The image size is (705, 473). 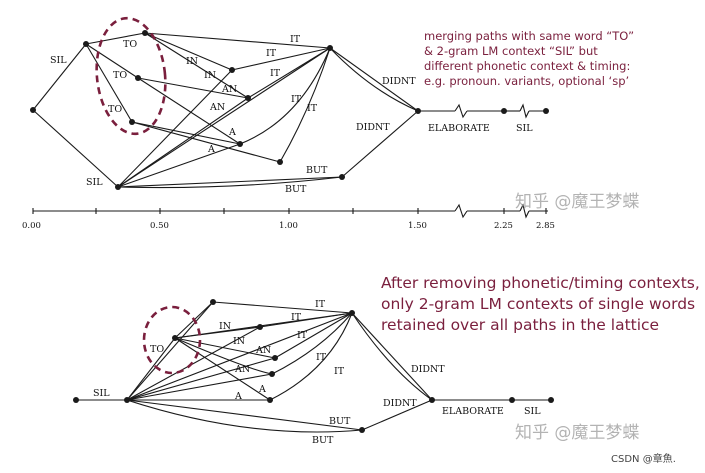 What do you see at coordinates (503, 226) in the screenshot?
I see `axis-tick-label: 2.25` at bounding box center [503, 226].